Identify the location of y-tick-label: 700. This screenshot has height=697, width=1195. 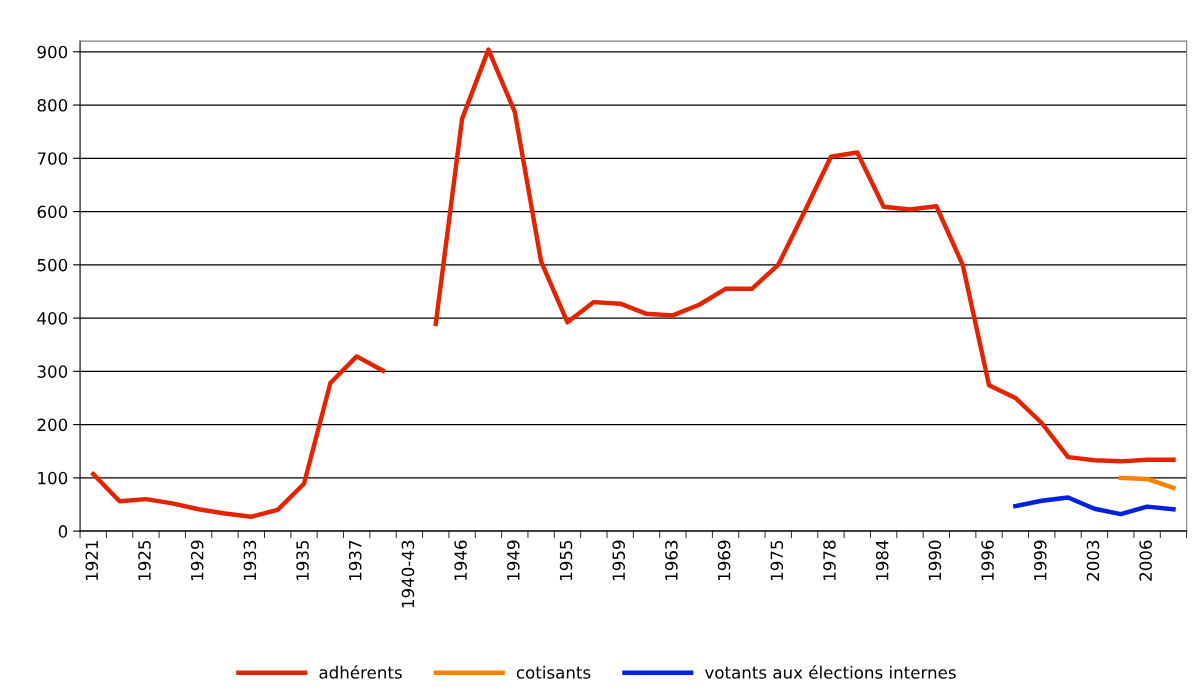
(52, 158).